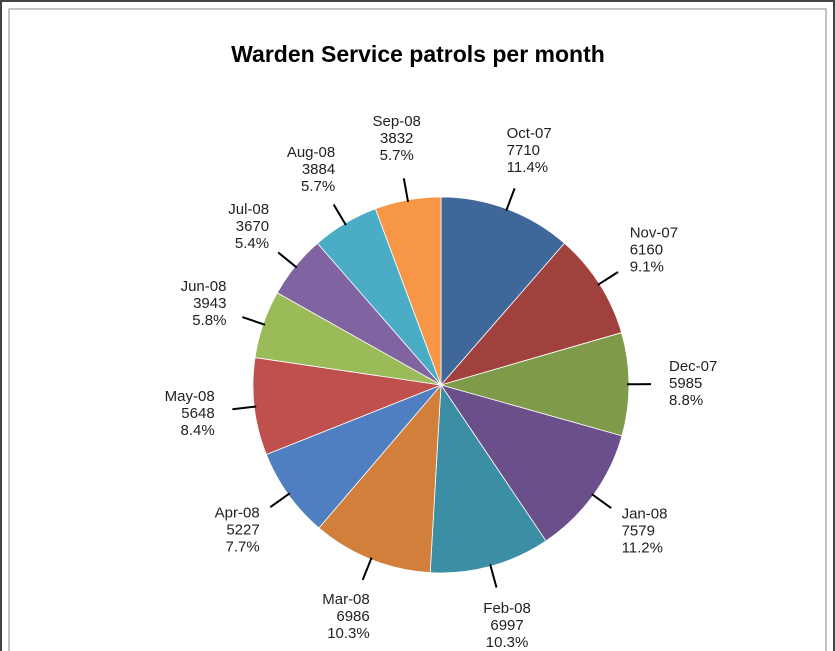  I want to click on pie-label-value: 7710, so click(523, 150).